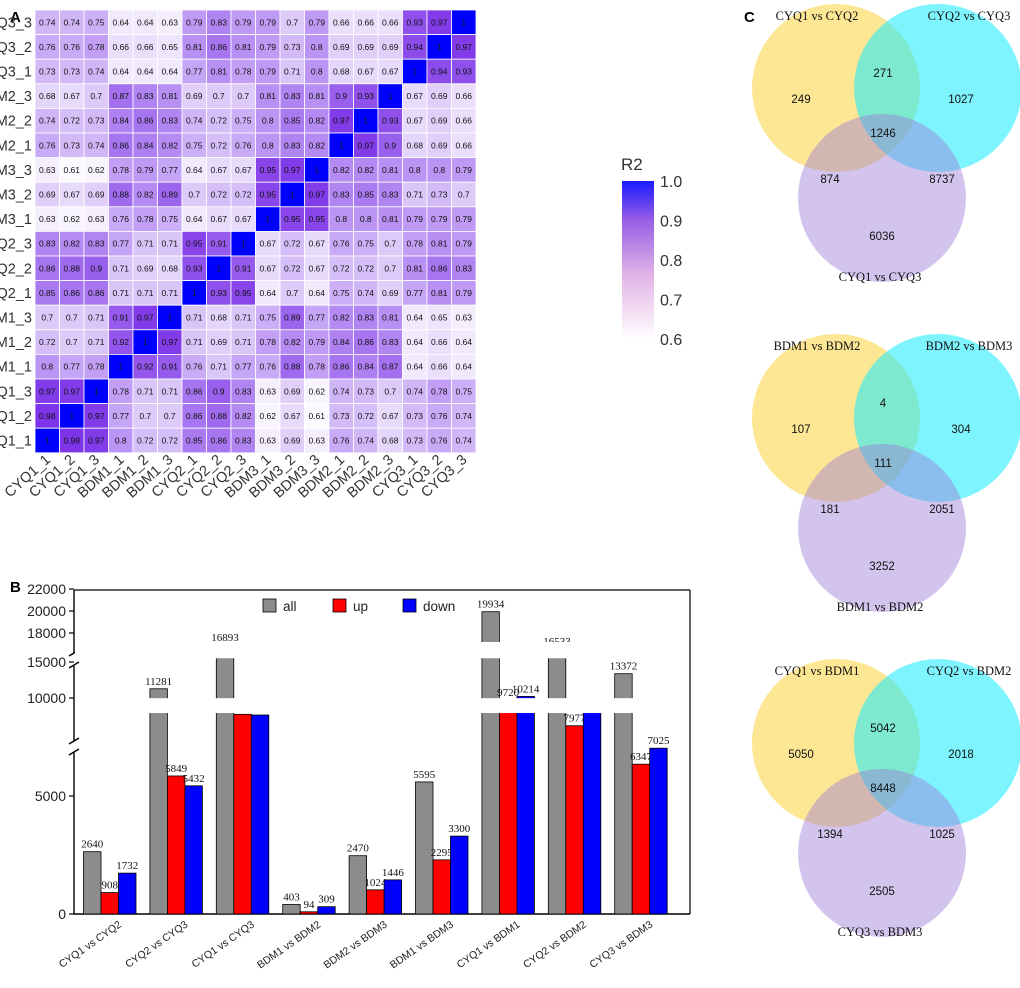  Describe the element at coordinates (47, 145) in the screenshot. I see `heatmap-cell-value: 0.76` at that location.